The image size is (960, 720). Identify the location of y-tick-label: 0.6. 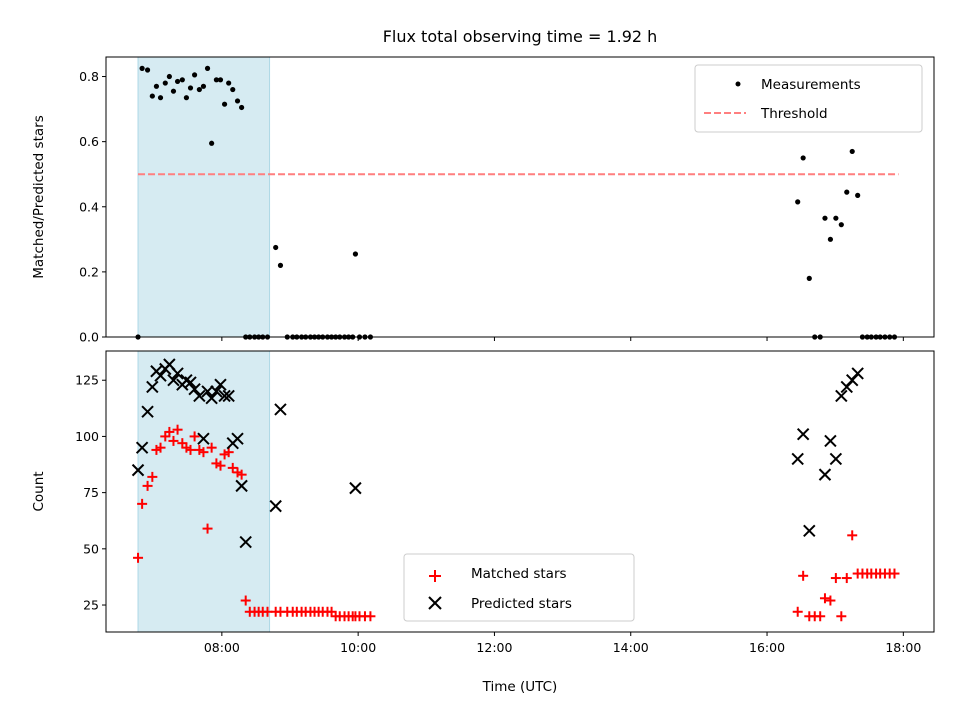
(89, 141).